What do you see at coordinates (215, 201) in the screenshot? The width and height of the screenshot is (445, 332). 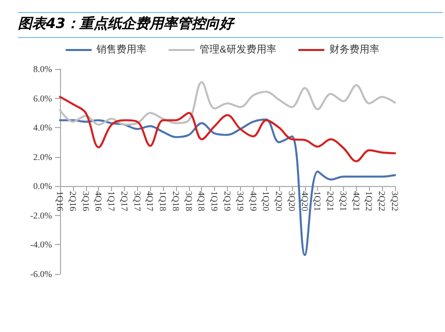 I see `x-tick-label: 1Q19` at bounding box center [215, 201].